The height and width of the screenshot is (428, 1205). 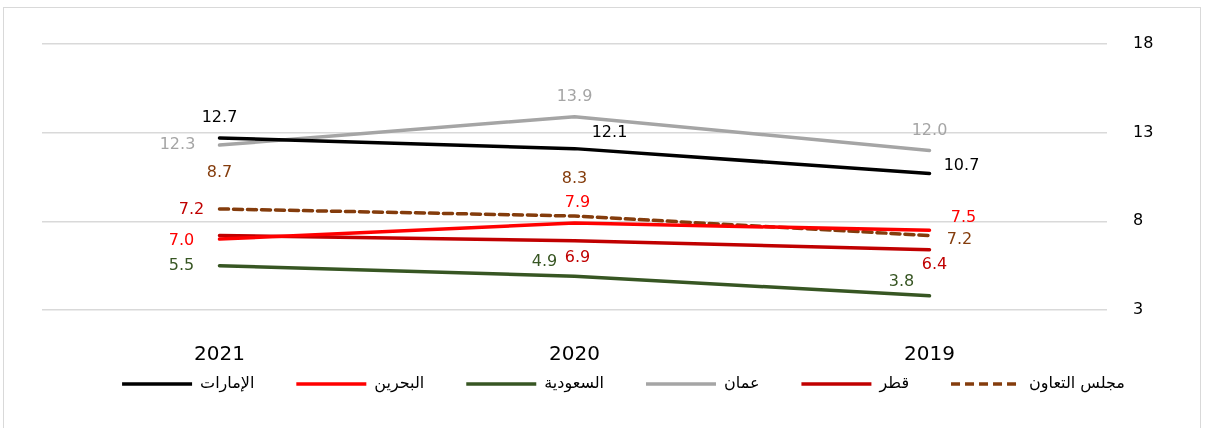 What do you see at coordinates (901, 280) in the screenshot?
I see `data-label: 3.8` at bounding box center [901, 280].